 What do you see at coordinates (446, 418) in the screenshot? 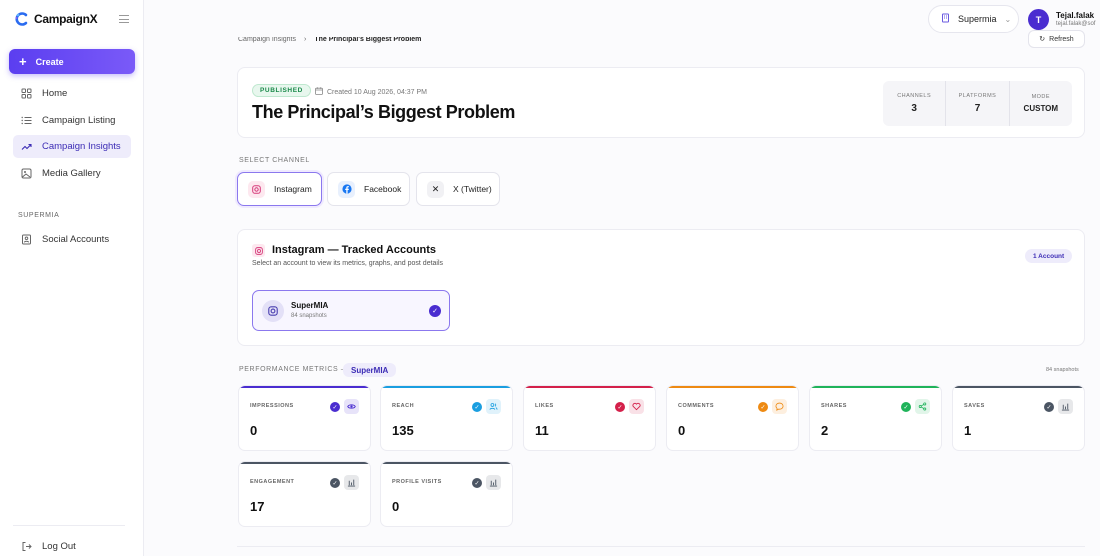
I see `metric-card-reach: REACH 135 ✓` at bounding box center [446, 418].